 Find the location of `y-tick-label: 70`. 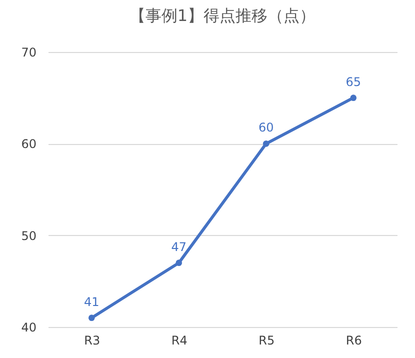

y-tick-label: 70 is located at coordinates (28, 53).